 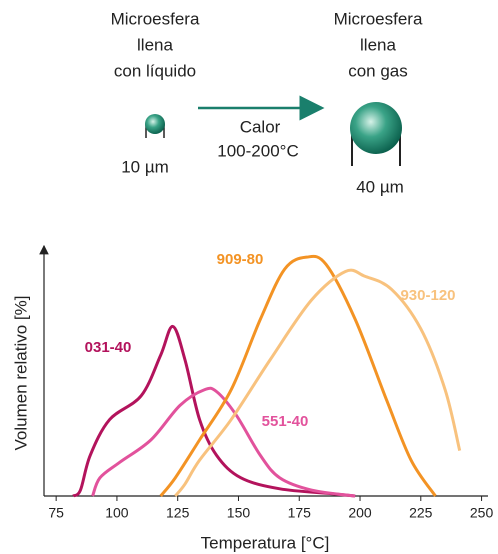 I want to click on x-tick-label: 200, so click(x=360, y=513).